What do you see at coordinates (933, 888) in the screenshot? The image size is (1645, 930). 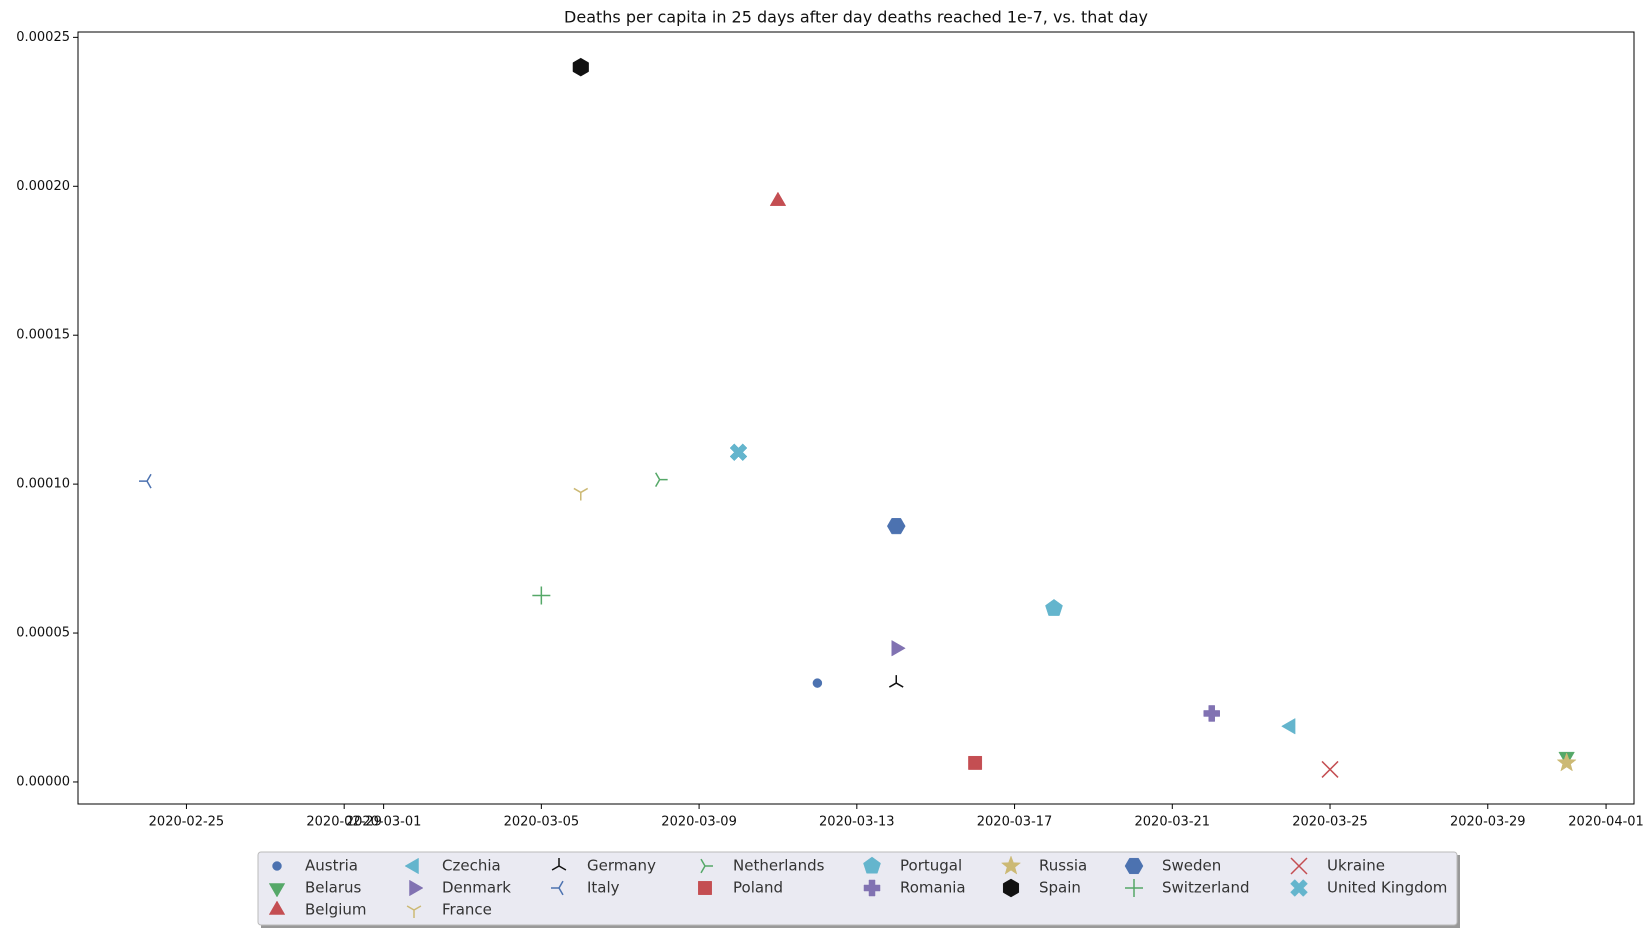 I see `legend-label: Romania` at bounding box center [933, 888].